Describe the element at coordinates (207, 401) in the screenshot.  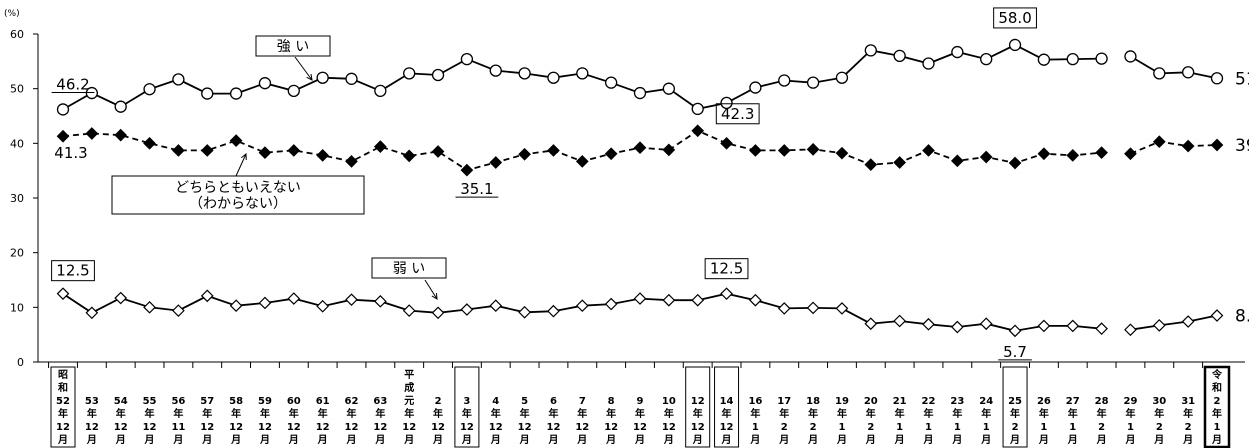
I see `category-label: 57` at that location.